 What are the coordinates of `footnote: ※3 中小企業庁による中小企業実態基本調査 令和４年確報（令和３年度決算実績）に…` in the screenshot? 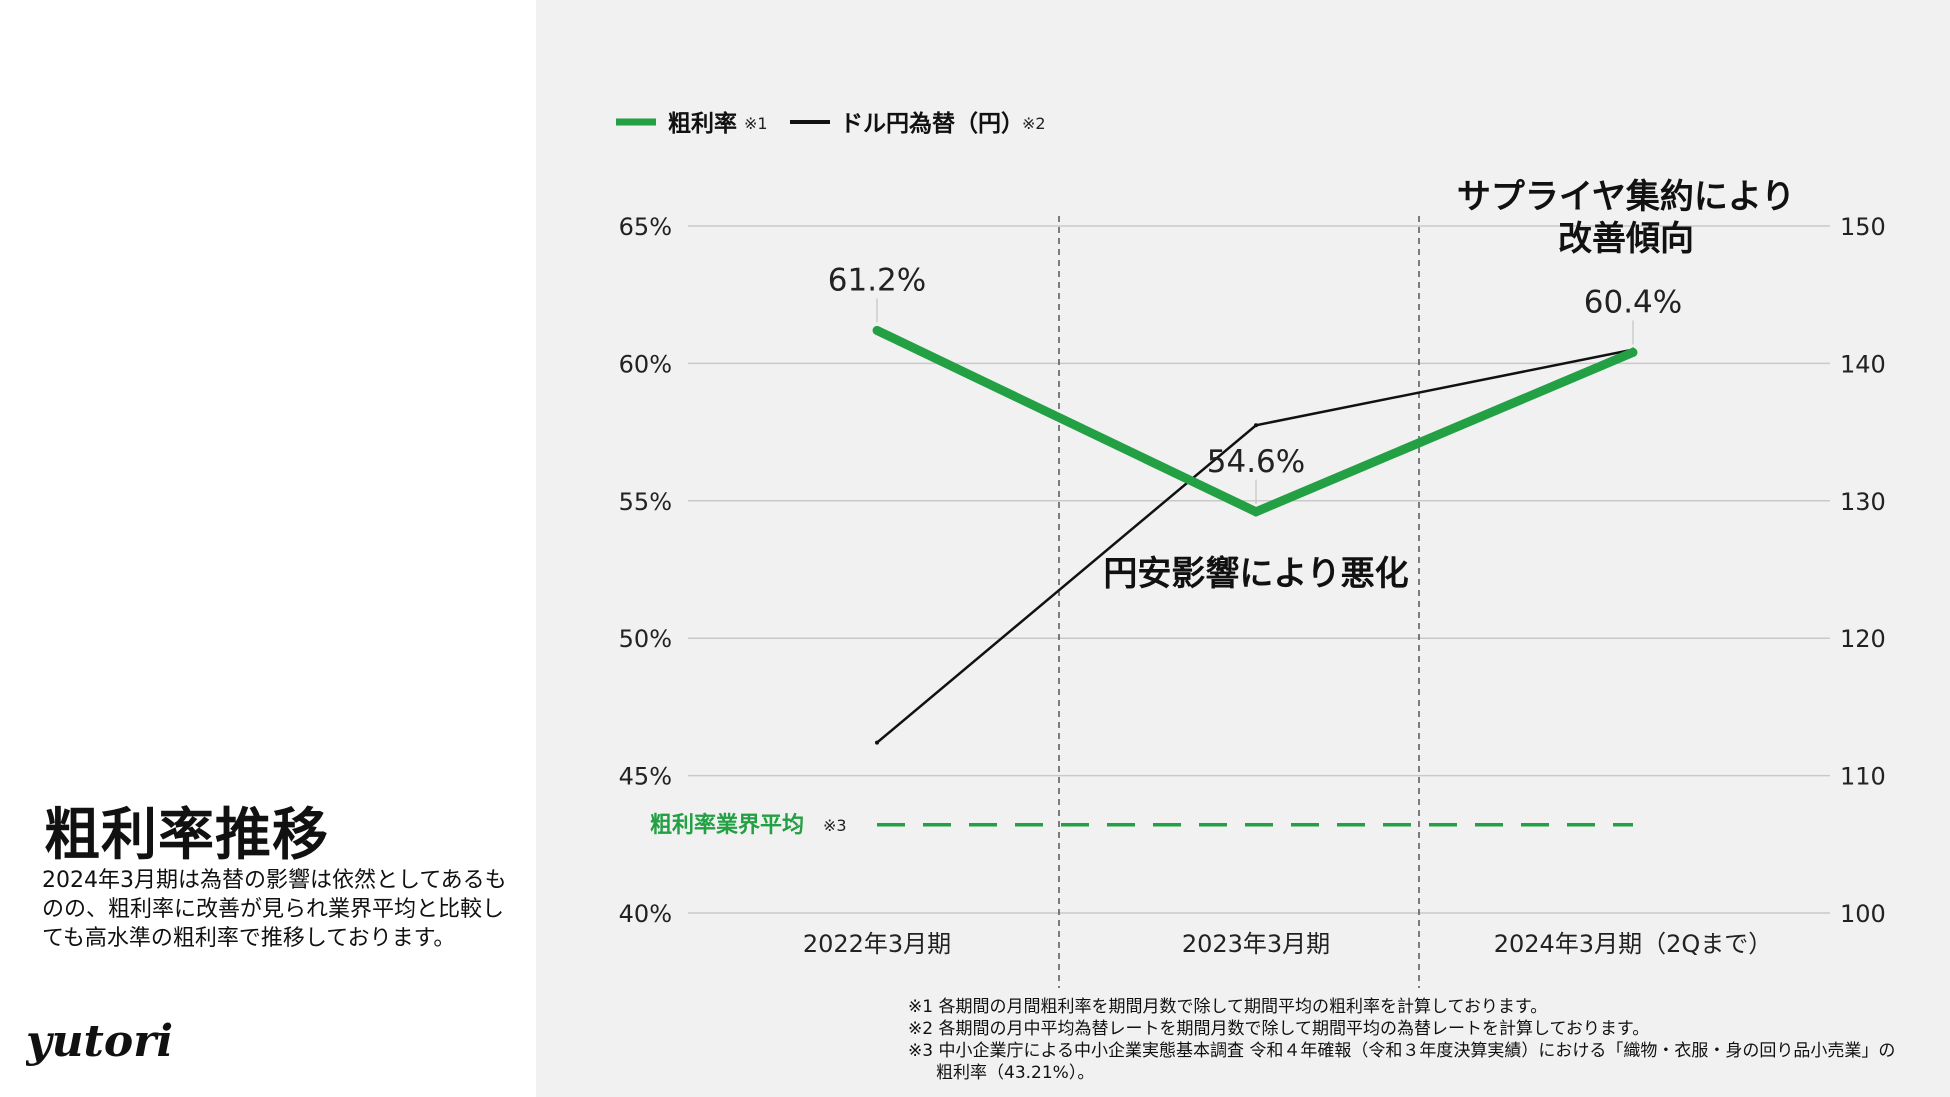 It's located at (1402, 1062).